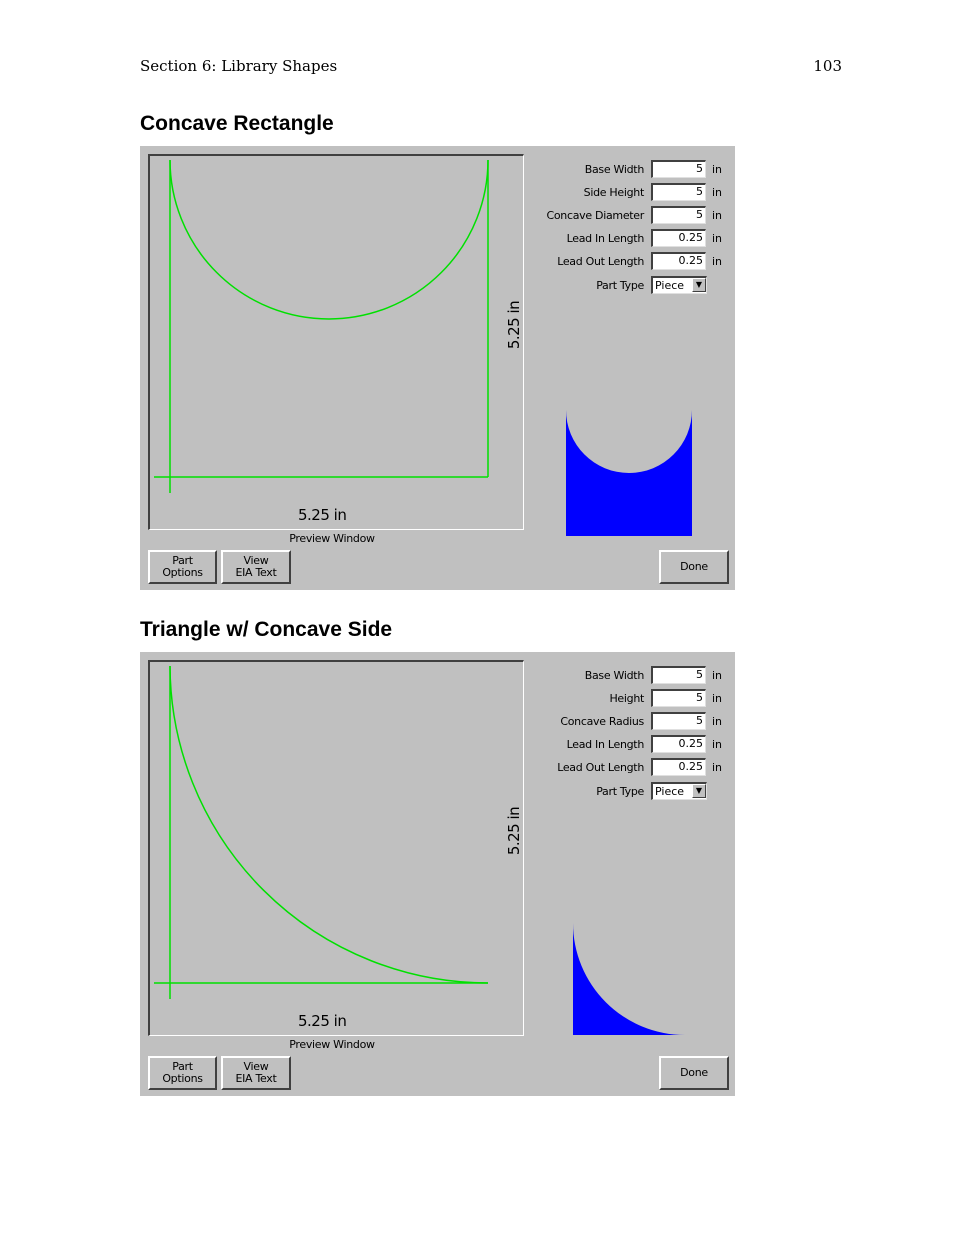  Describe the element at coordinates (678, 215) in the screenshot. I see `concave-diameter-input: 5` at that location.